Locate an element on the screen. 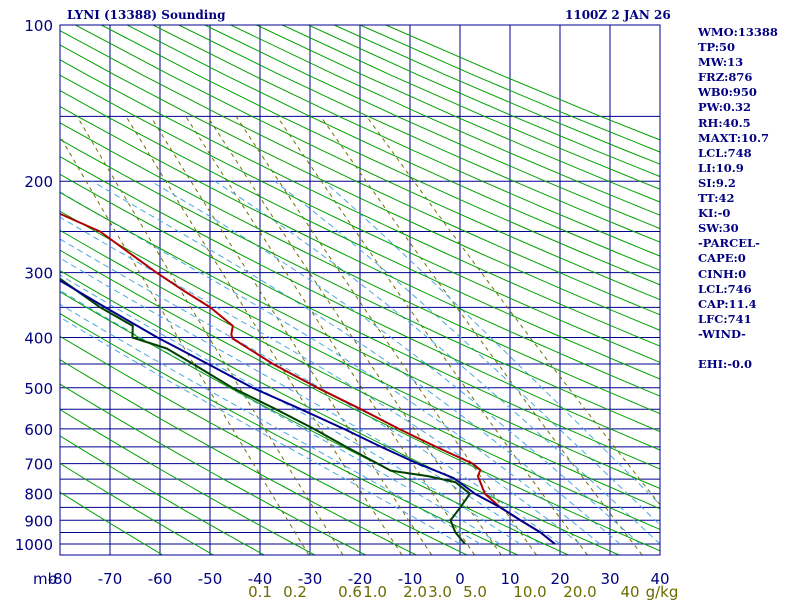  temperature-tick-label: 40 is located at coordinates (659, 579).